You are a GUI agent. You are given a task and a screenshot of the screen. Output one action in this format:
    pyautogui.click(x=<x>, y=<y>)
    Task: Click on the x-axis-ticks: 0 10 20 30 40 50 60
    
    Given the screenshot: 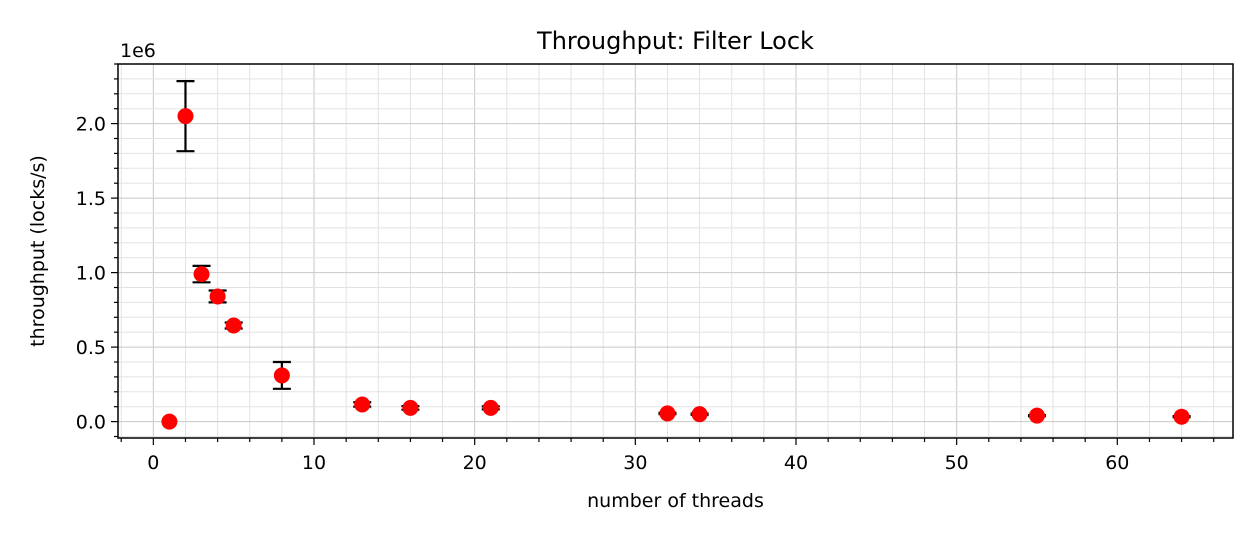 What is the action you would take?
    pyautogui.click(x=667, y=456)
    